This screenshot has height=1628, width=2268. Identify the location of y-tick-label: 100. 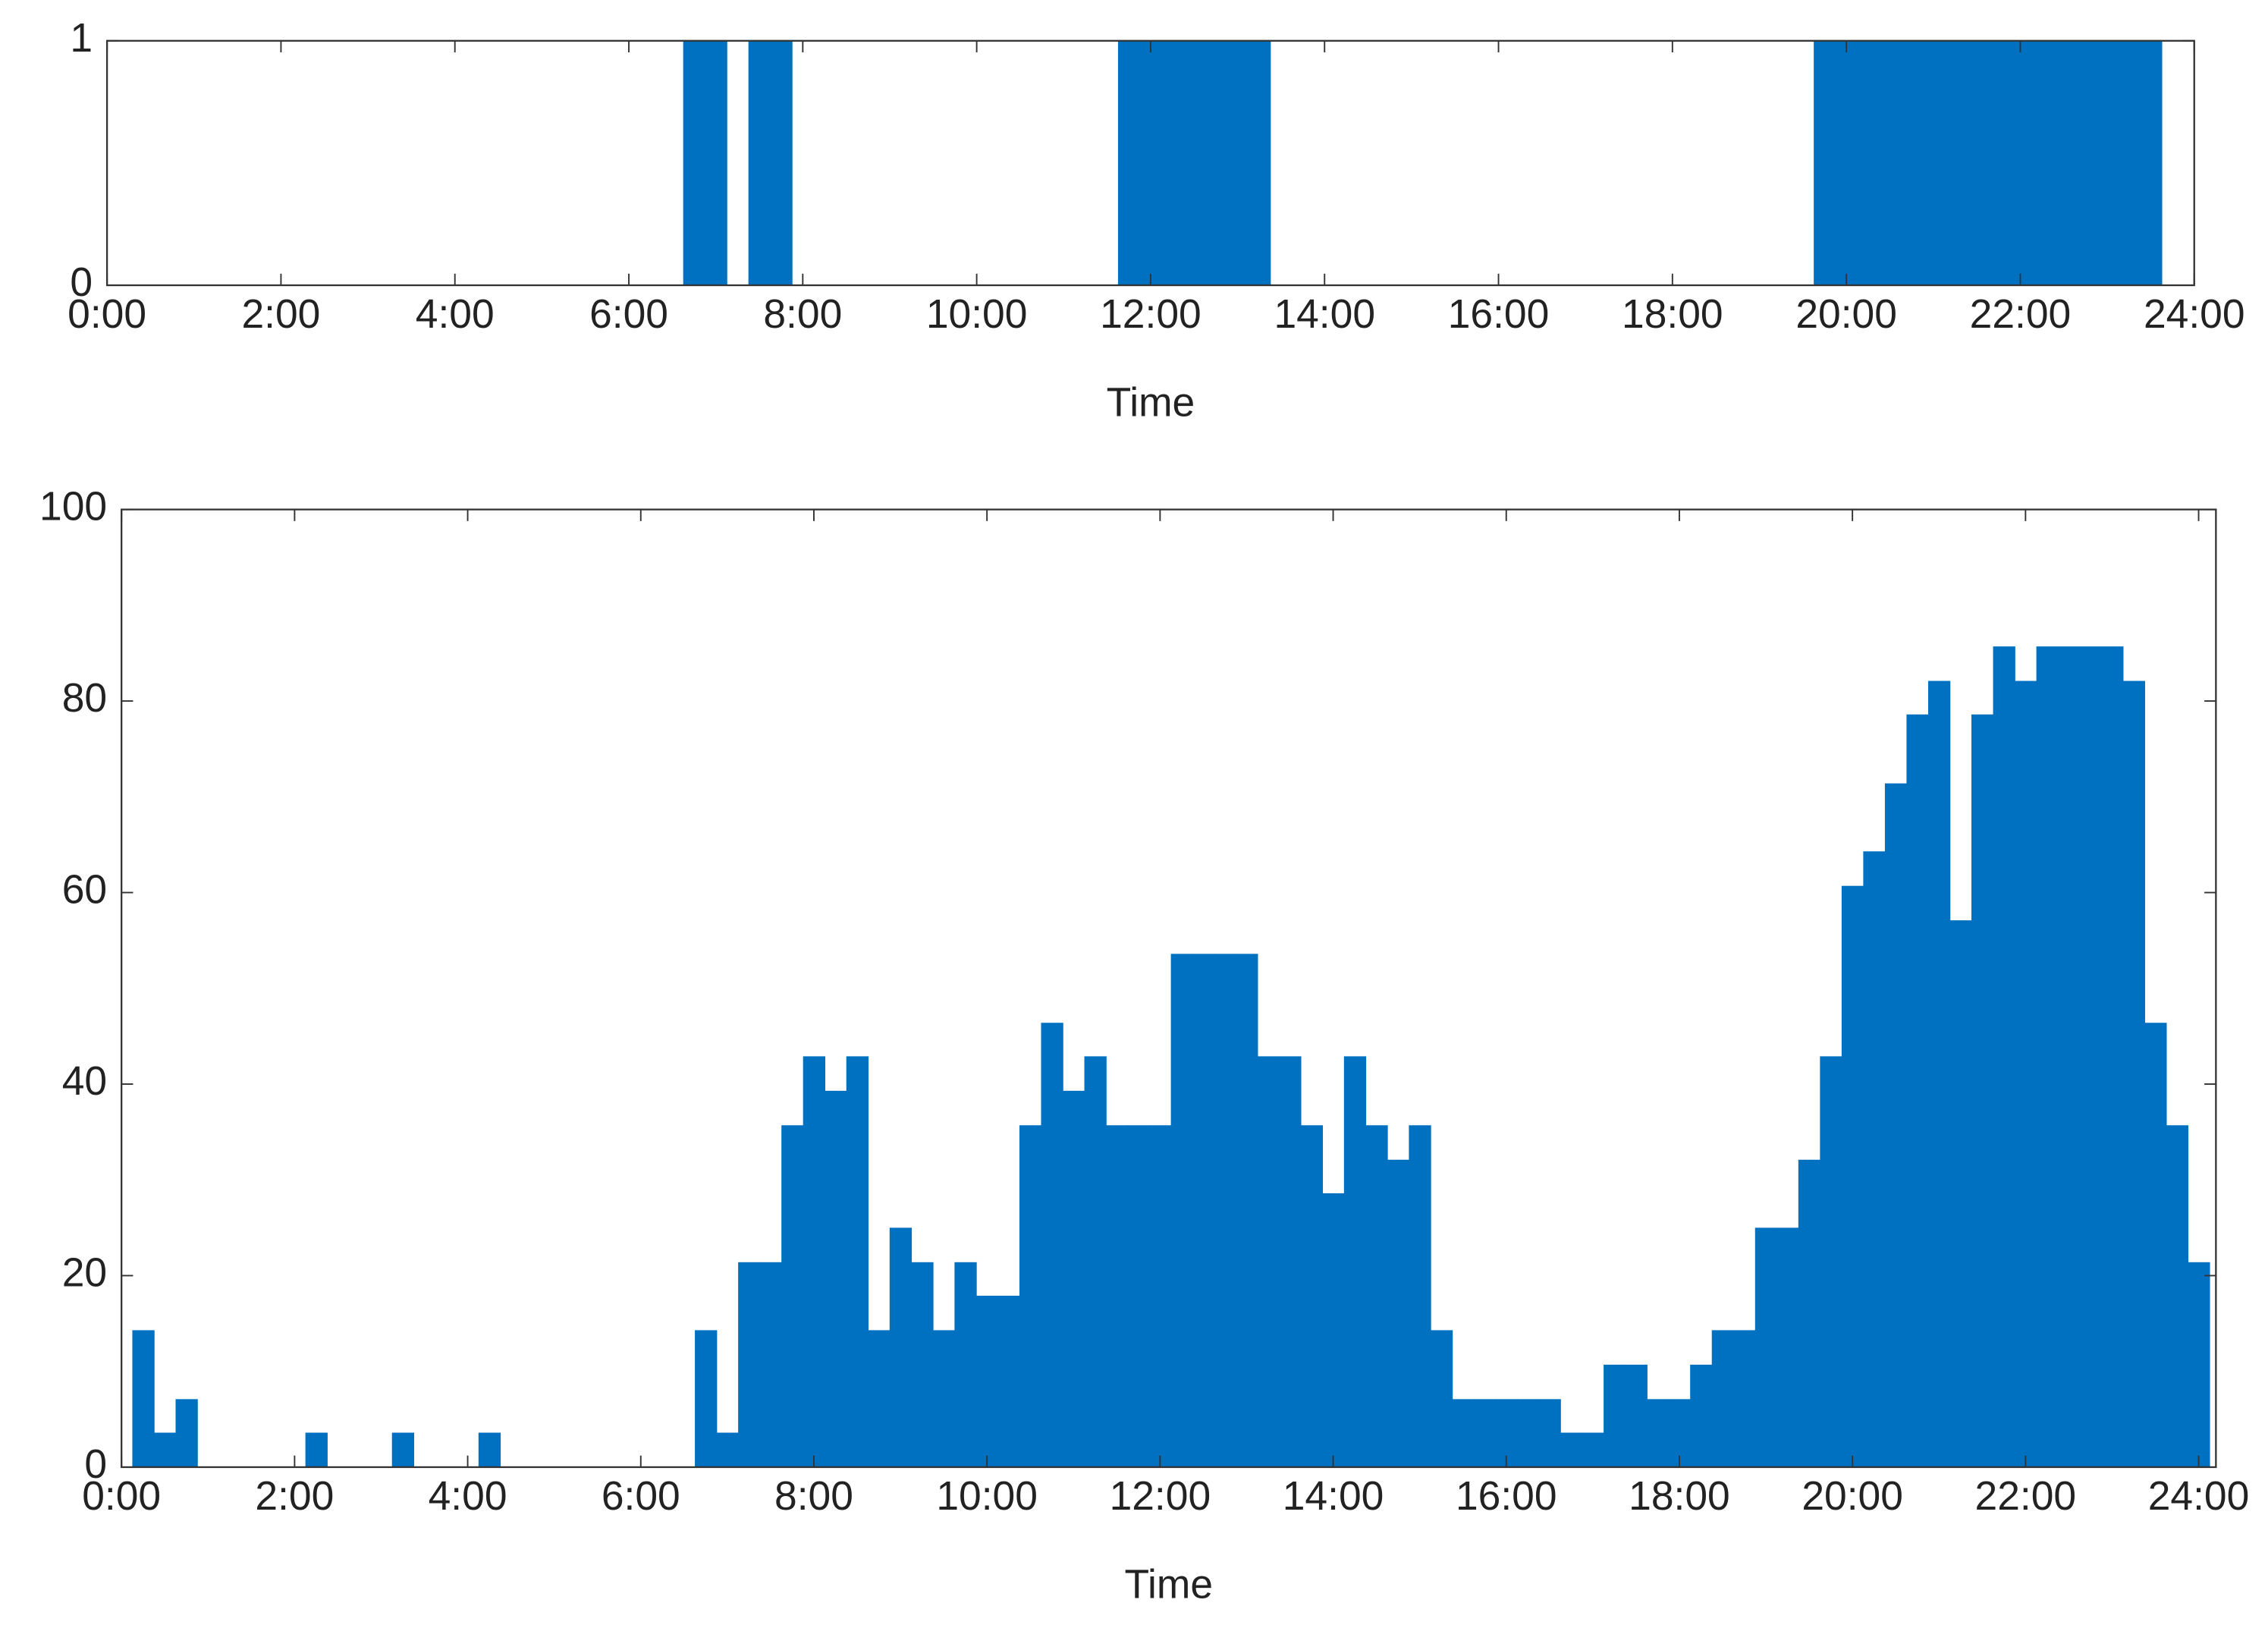
(73, 507).